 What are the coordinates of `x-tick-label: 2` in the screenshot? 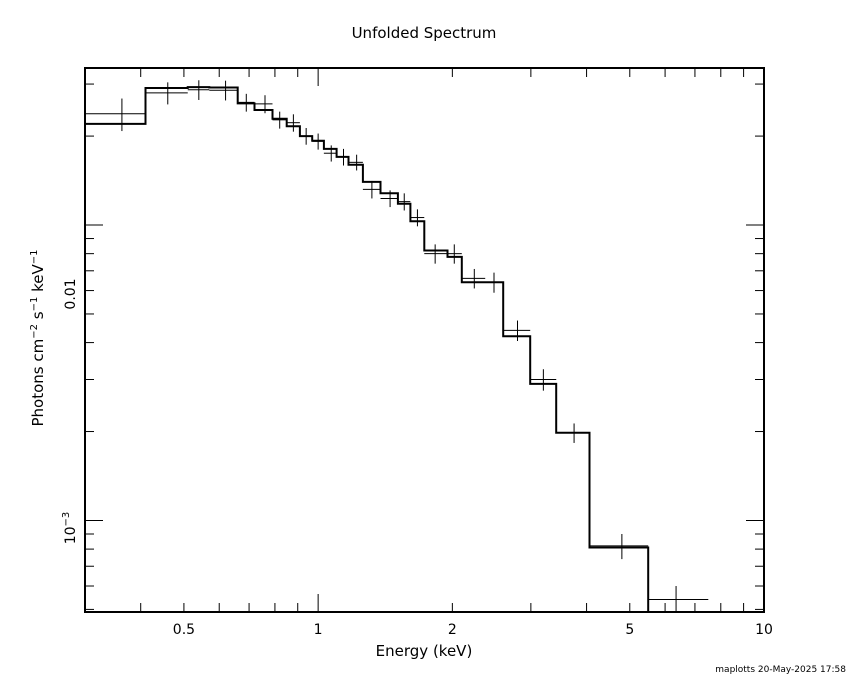 It's located at (452, 630).